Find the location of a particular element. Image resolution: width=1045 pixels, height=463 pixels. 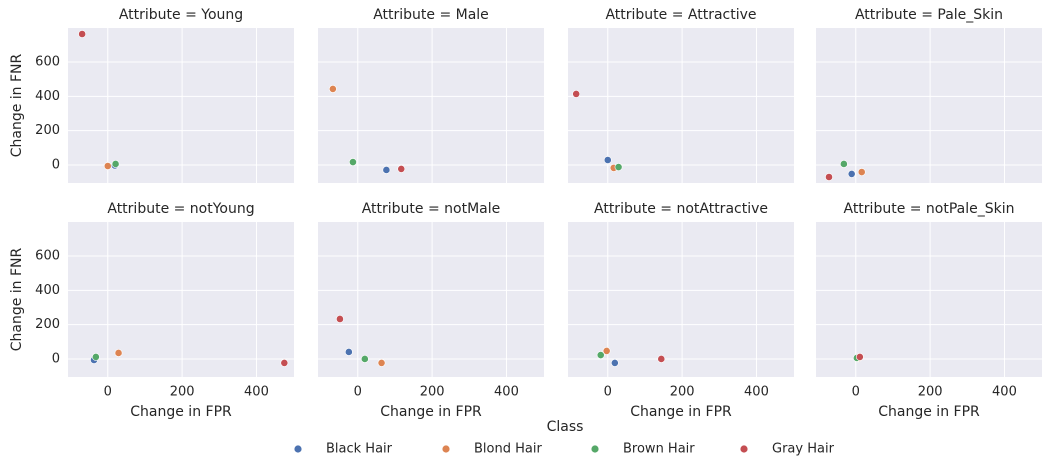

panel-title: Attribute = notMale is located at coordinates (431, 209).